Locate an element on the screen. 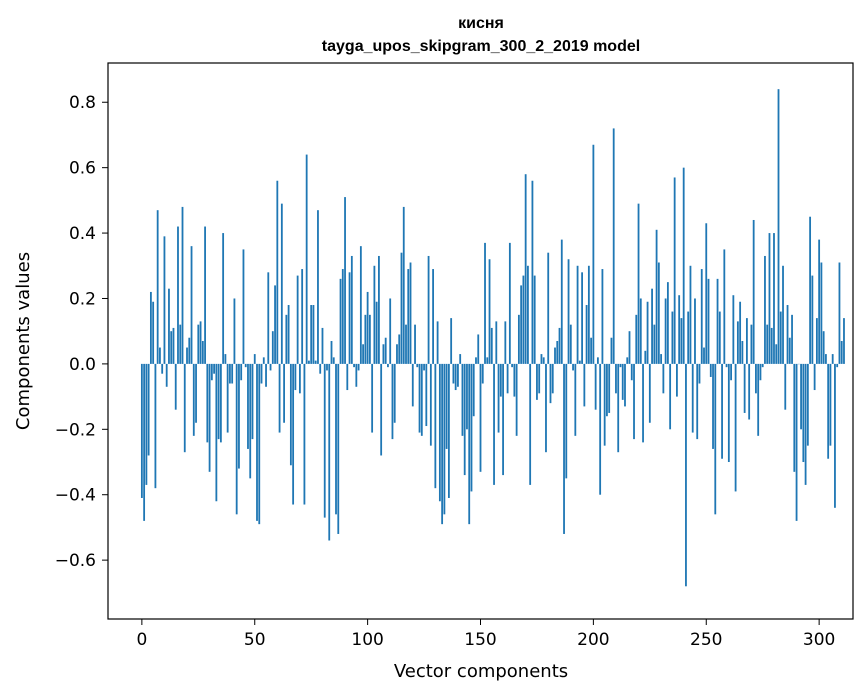 The width and height of the screenshot is (867, 696). y-tick-label: 0.6 is located at coordinates (82, 169).